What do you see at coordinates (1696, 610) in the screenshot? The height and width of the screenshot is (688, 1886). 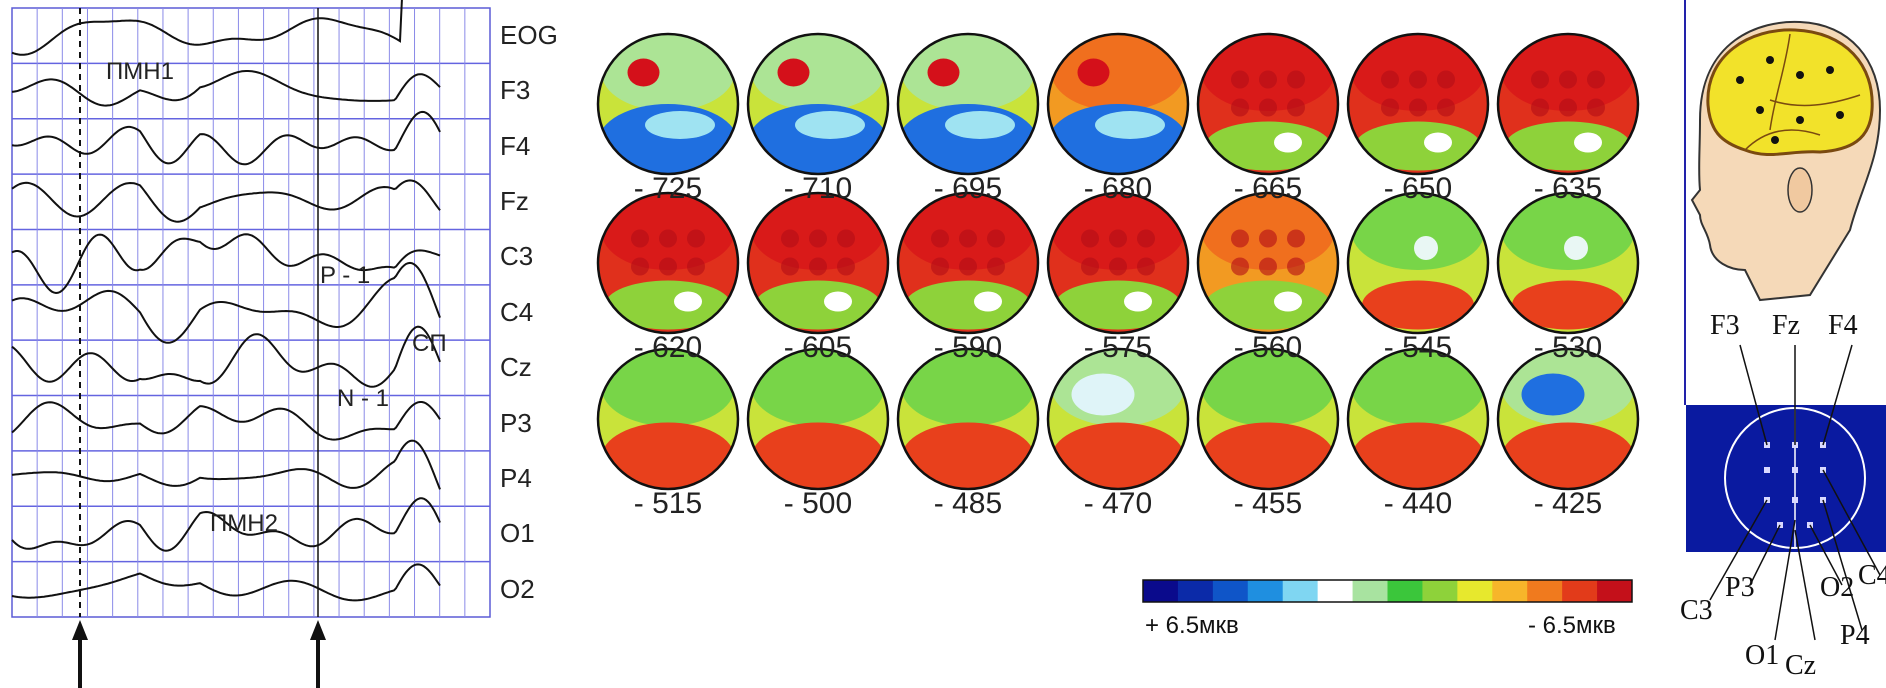 I see `electrode-label: C3` at bounding box center [1696, 610].